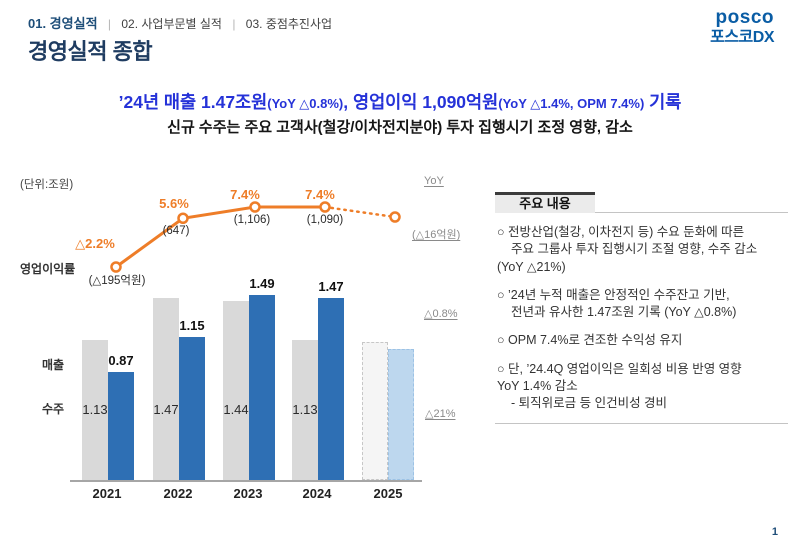 The width and height of the screenshot is (800, 548). I want to click on revenue-value-2023: 1.49, so click(262, 283).